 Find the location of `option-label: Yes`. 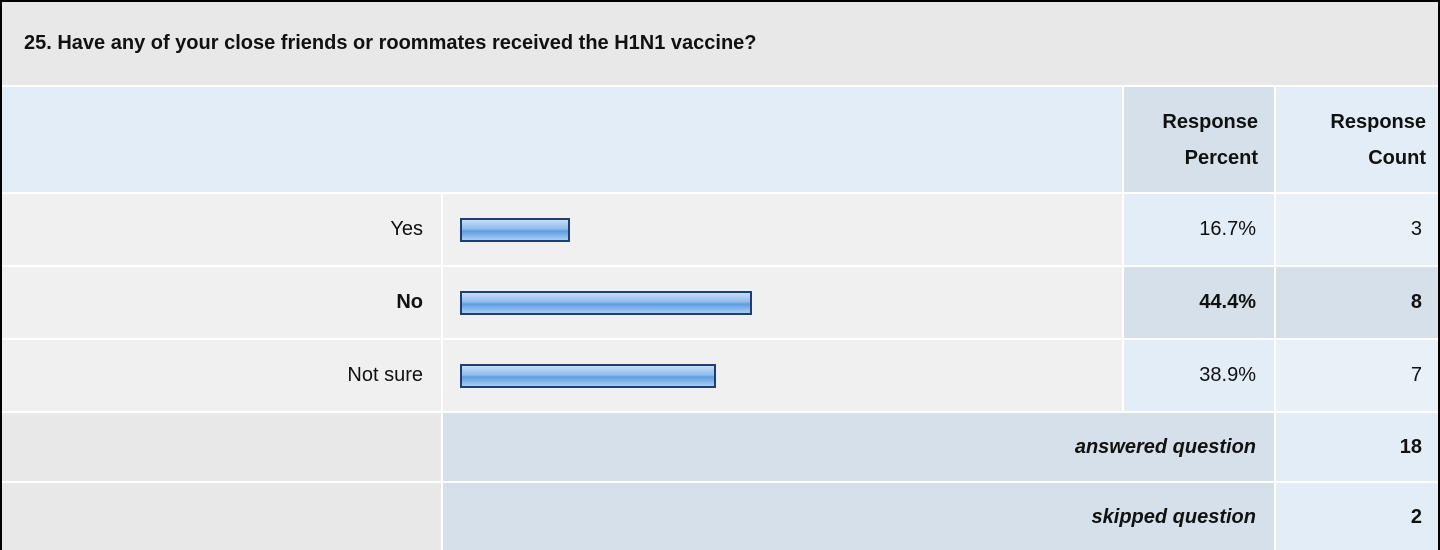

option-label: Yes is located at coordinates (221, 229).